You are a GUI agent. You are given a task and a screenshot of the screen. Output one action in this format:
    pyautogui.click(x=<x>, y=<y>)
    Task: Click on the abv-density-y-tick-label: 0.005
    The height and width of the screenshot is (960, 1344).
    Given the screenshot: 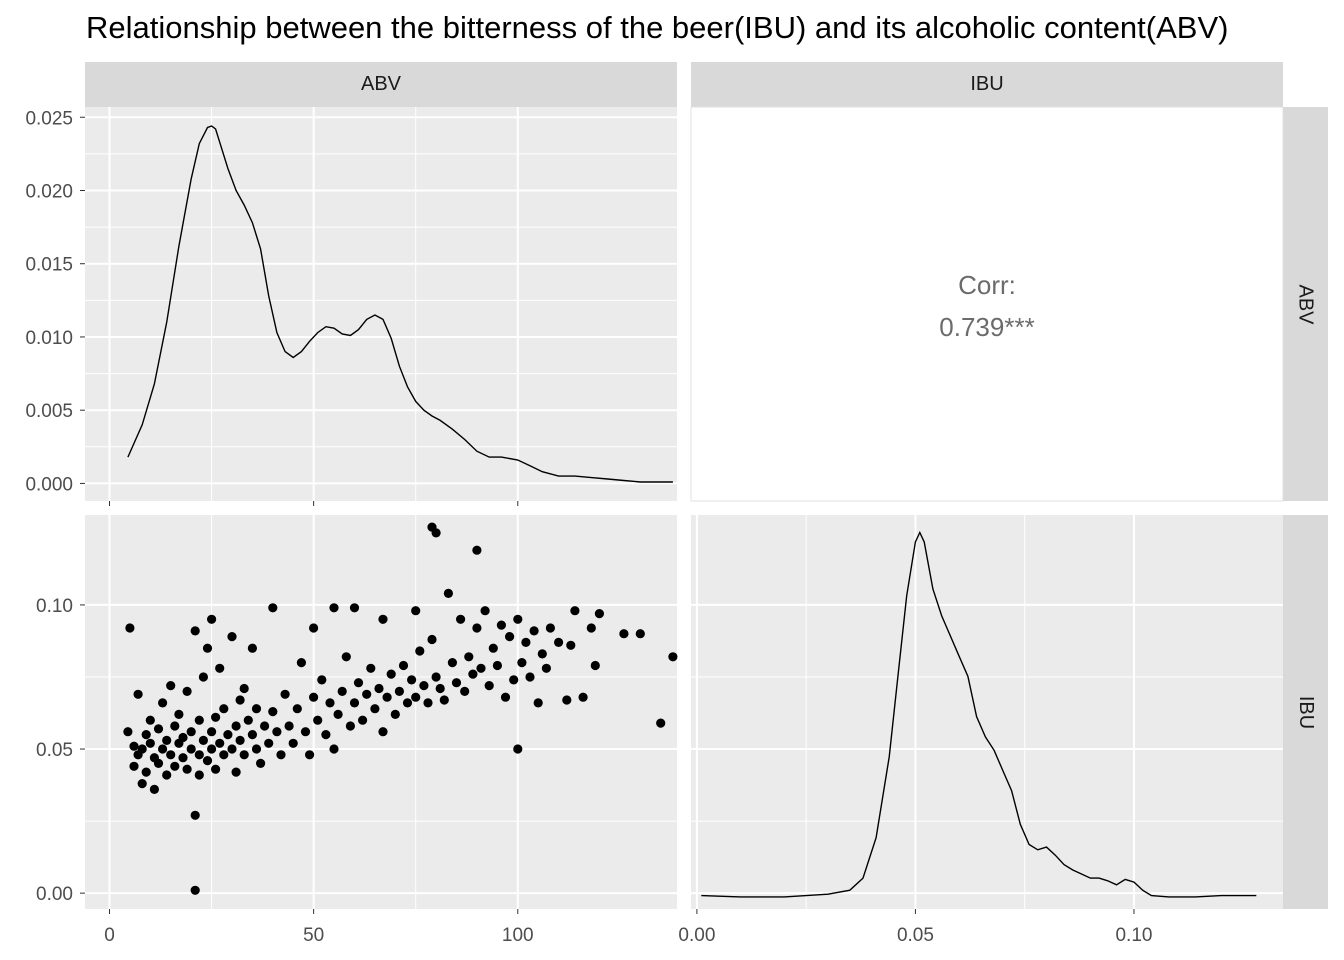 What is the action you would take?
    pyautogui.click(x=49, y=411)
    